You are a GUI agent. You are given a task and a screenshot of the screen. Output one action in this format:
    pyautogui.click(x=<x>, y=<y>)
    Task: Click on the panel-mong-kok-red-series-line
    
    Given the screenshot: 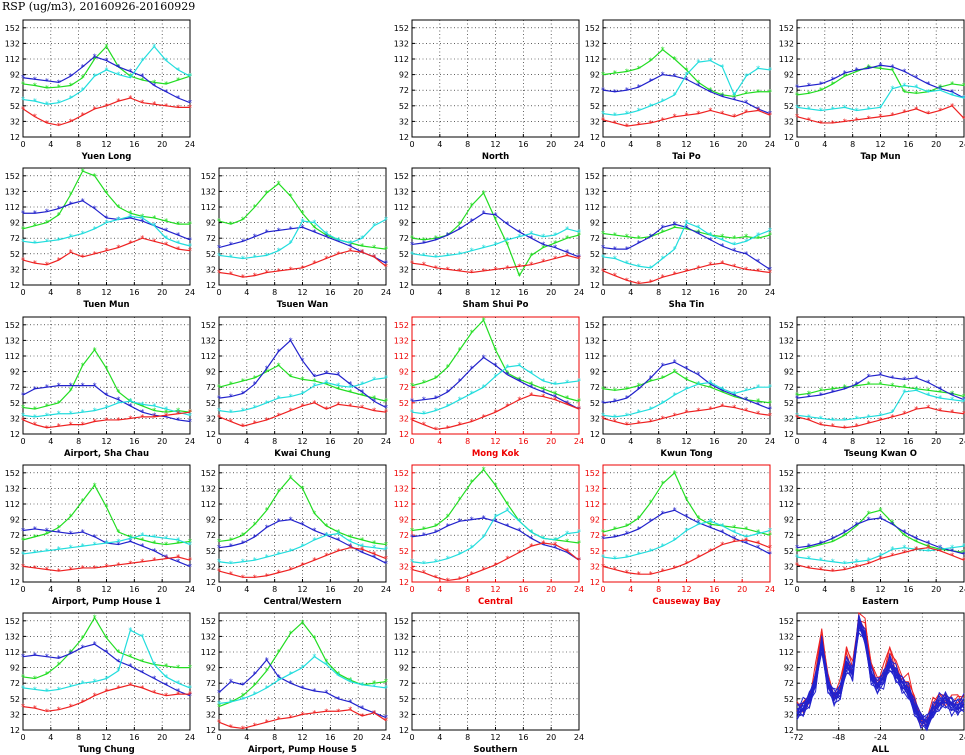 What is the action you would take?
    pyautogui.click(x=495, y=412)
    